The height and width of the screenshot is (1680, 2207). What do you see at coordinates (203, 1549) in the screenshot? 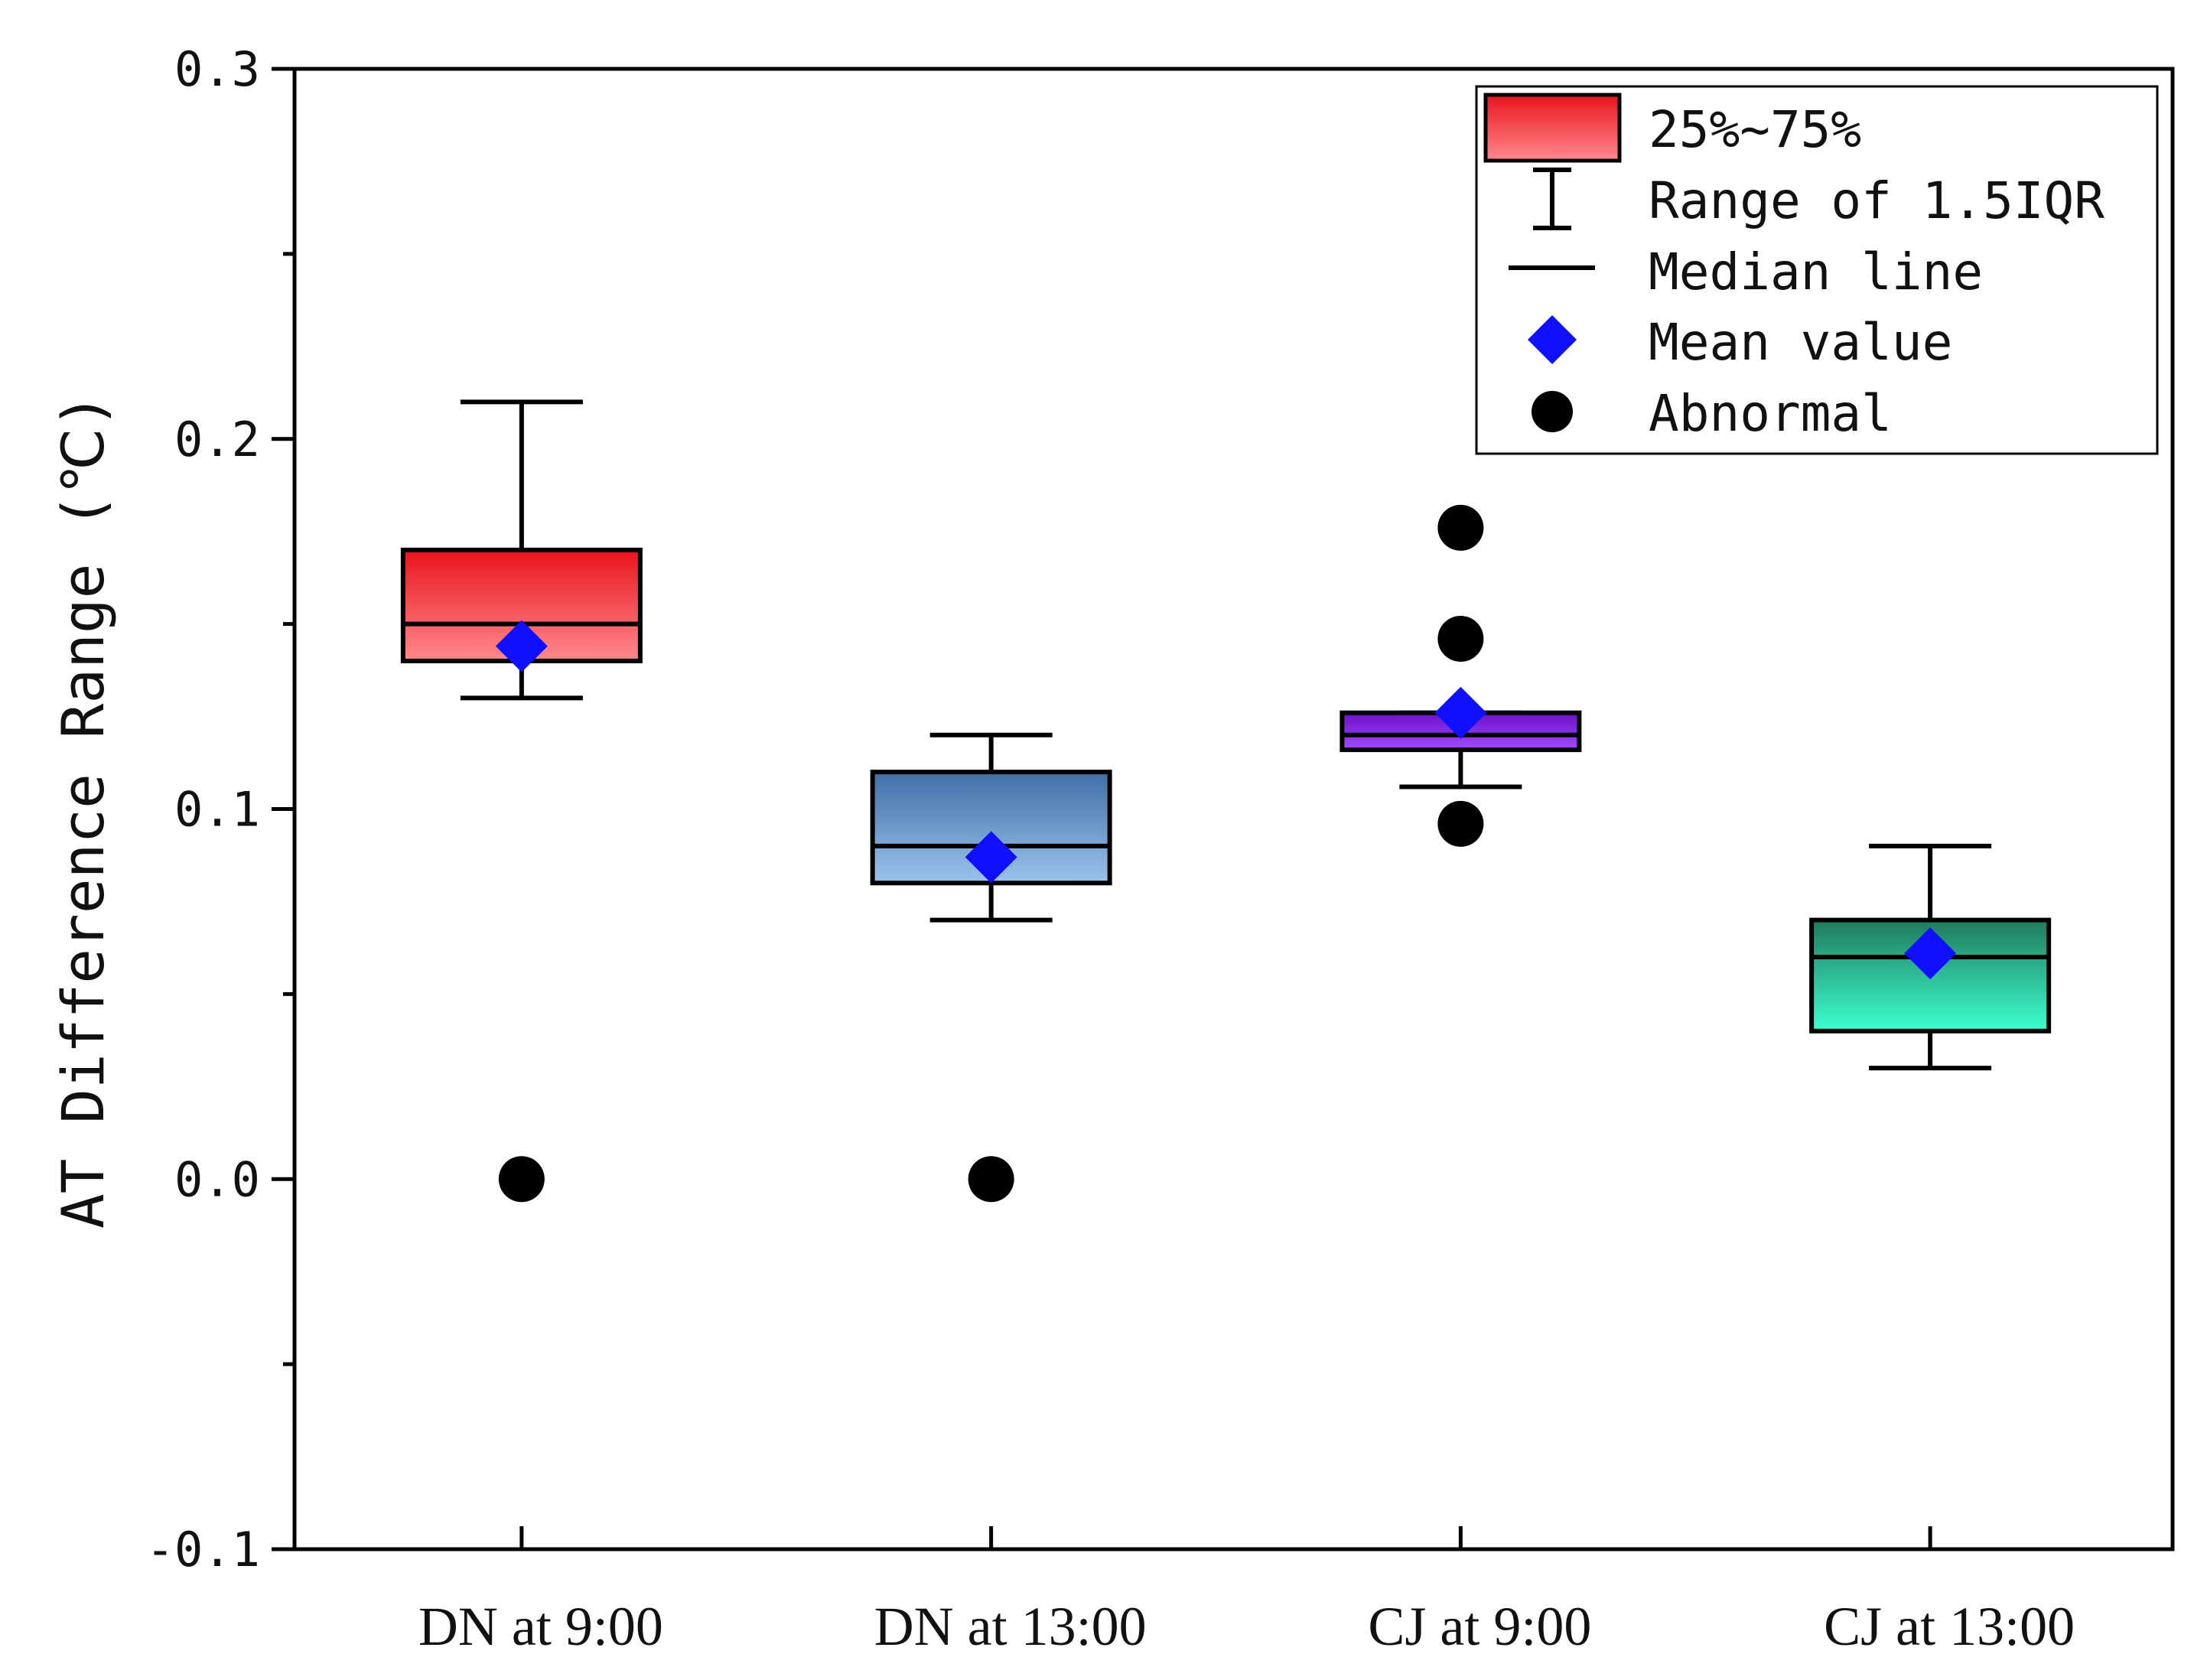
I see `y-tick-label: -0.1` at bounding box center [203, 1549].